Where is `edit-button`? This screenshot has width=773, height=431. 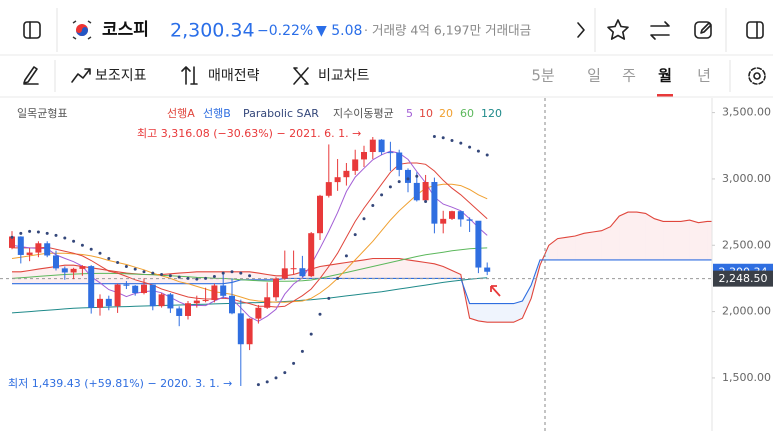
edit-button is located at coordinates (703, 30).